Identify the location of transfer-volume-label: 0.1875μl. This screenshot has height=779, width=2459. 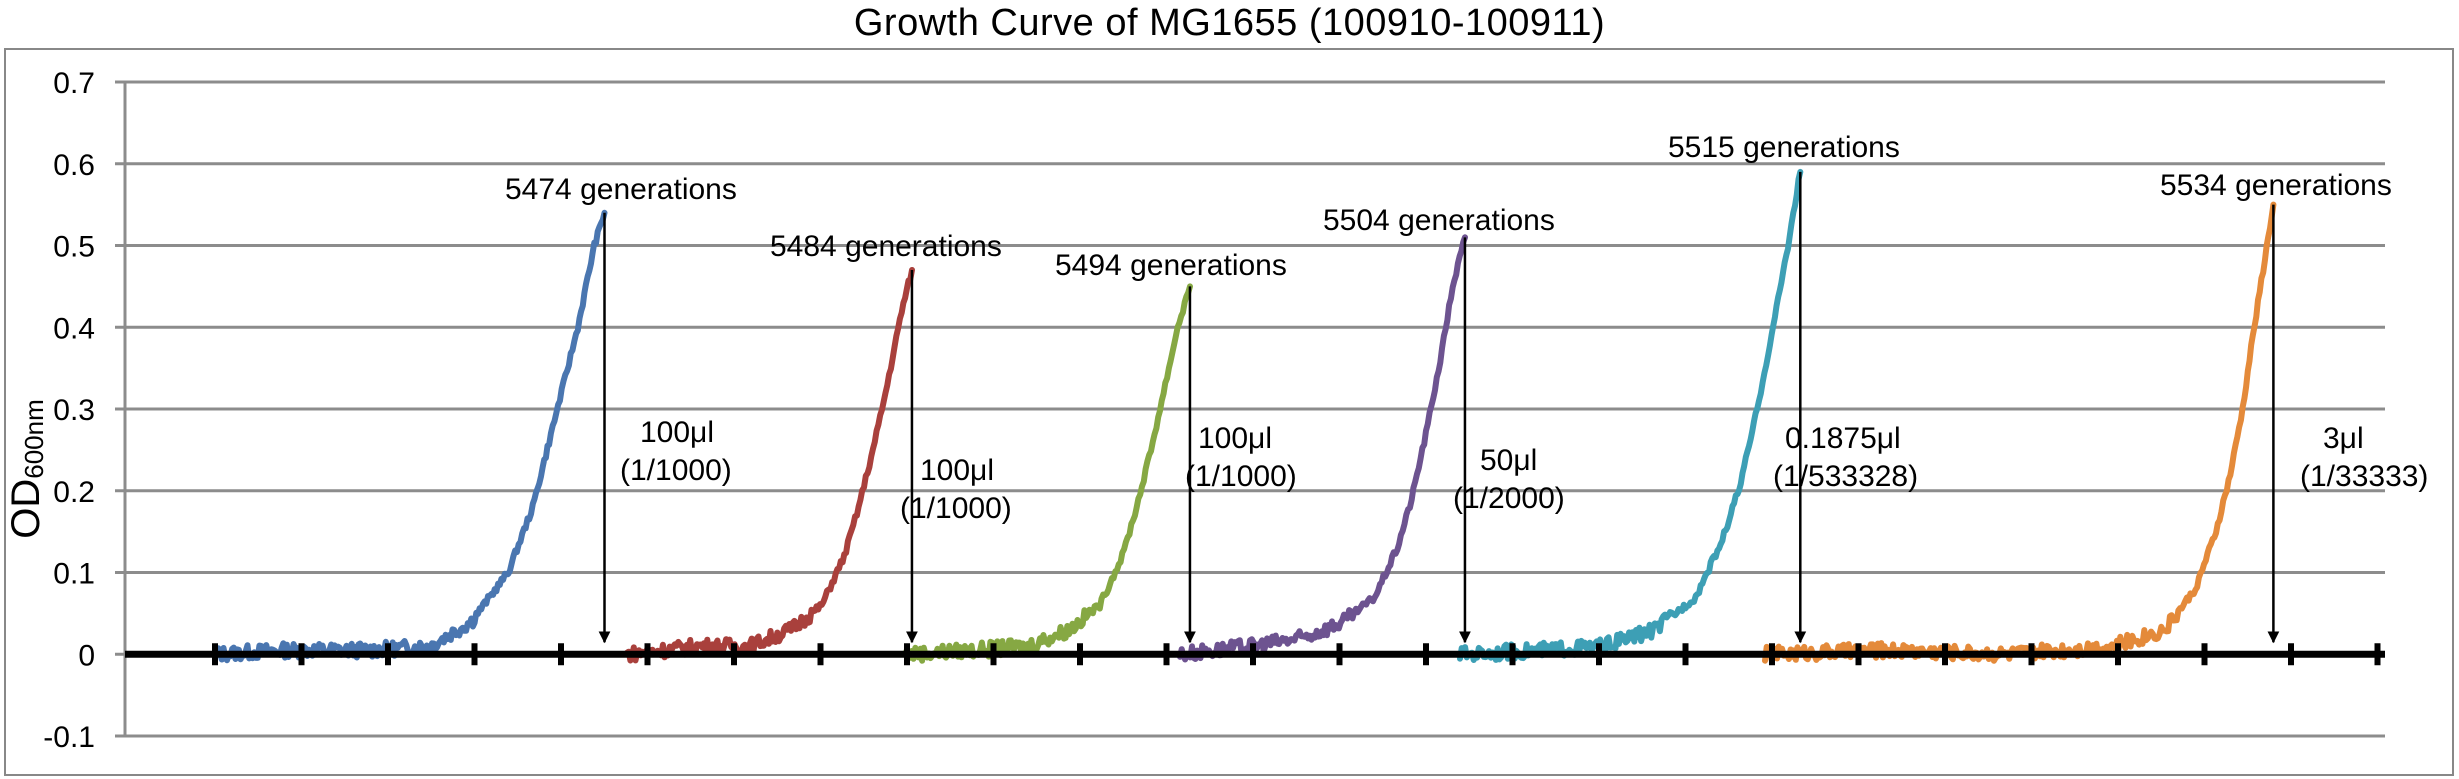
(1843, 438).